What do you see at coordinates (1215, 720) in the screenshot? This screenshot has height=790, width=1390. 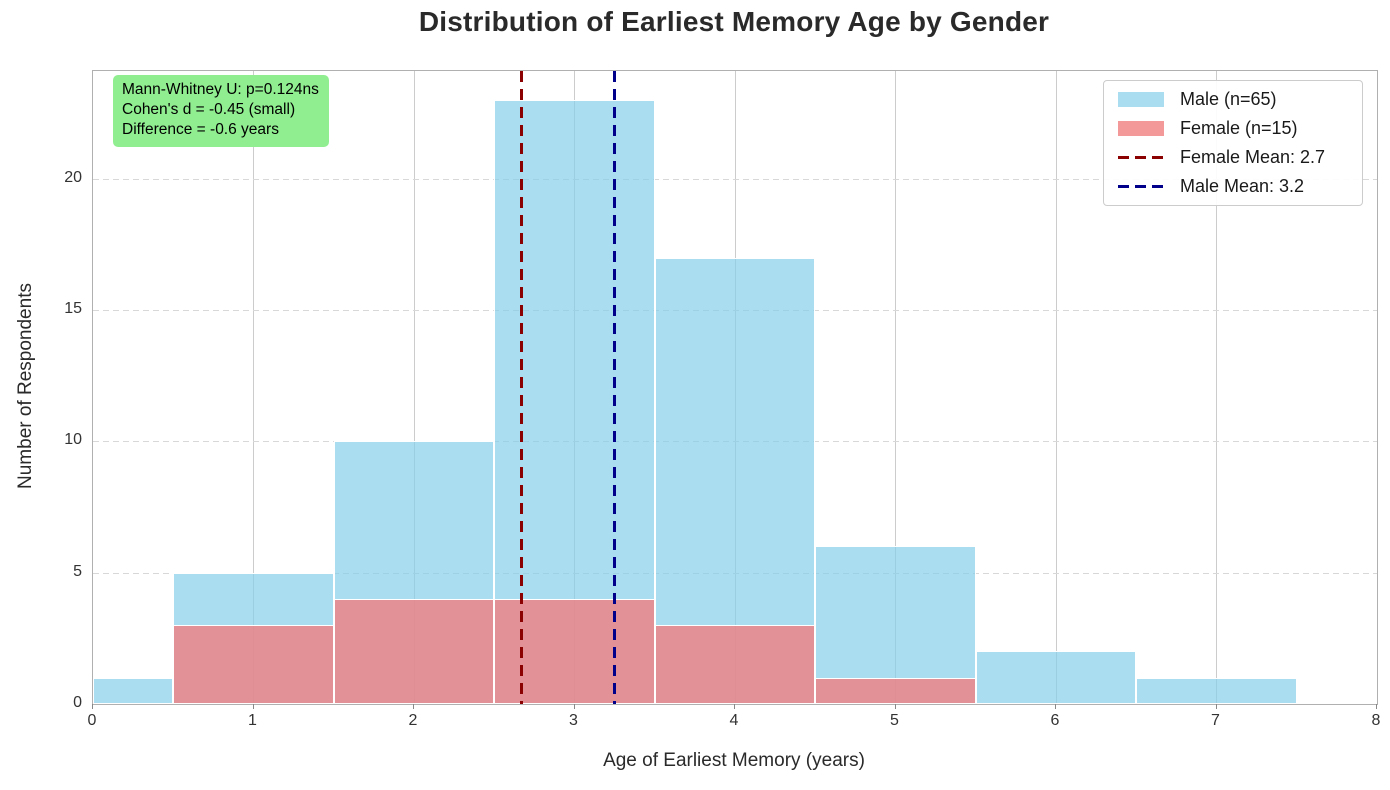 I see `x-tick-label: 7` at bounding box center [1215, 720].